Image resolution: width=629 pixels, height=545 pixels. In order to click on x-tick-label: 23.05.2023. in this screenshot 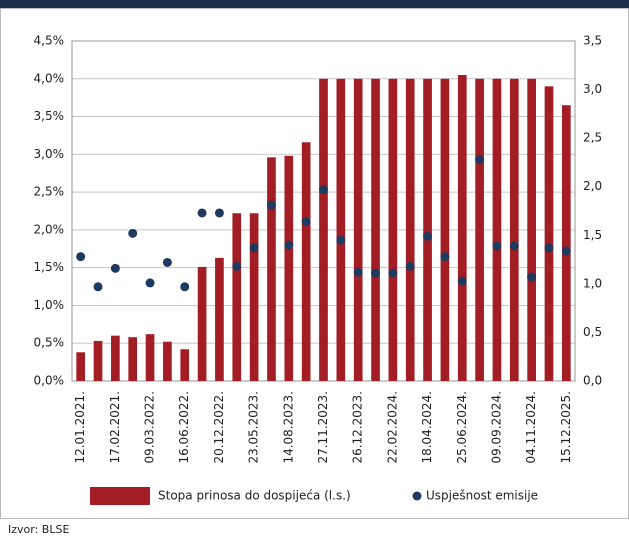, I will do `click(254, 427)`.